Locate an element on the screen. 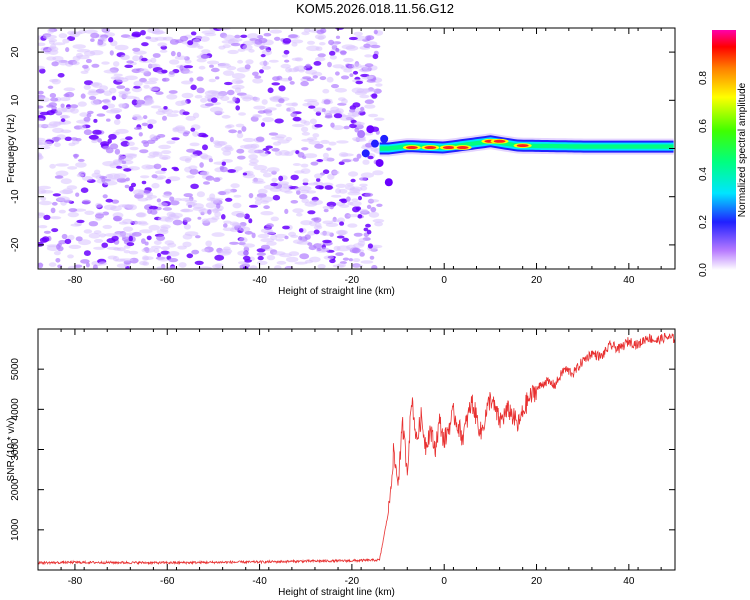  spectrogram-xtick-label: -20 is located at coordinates (352, 280).